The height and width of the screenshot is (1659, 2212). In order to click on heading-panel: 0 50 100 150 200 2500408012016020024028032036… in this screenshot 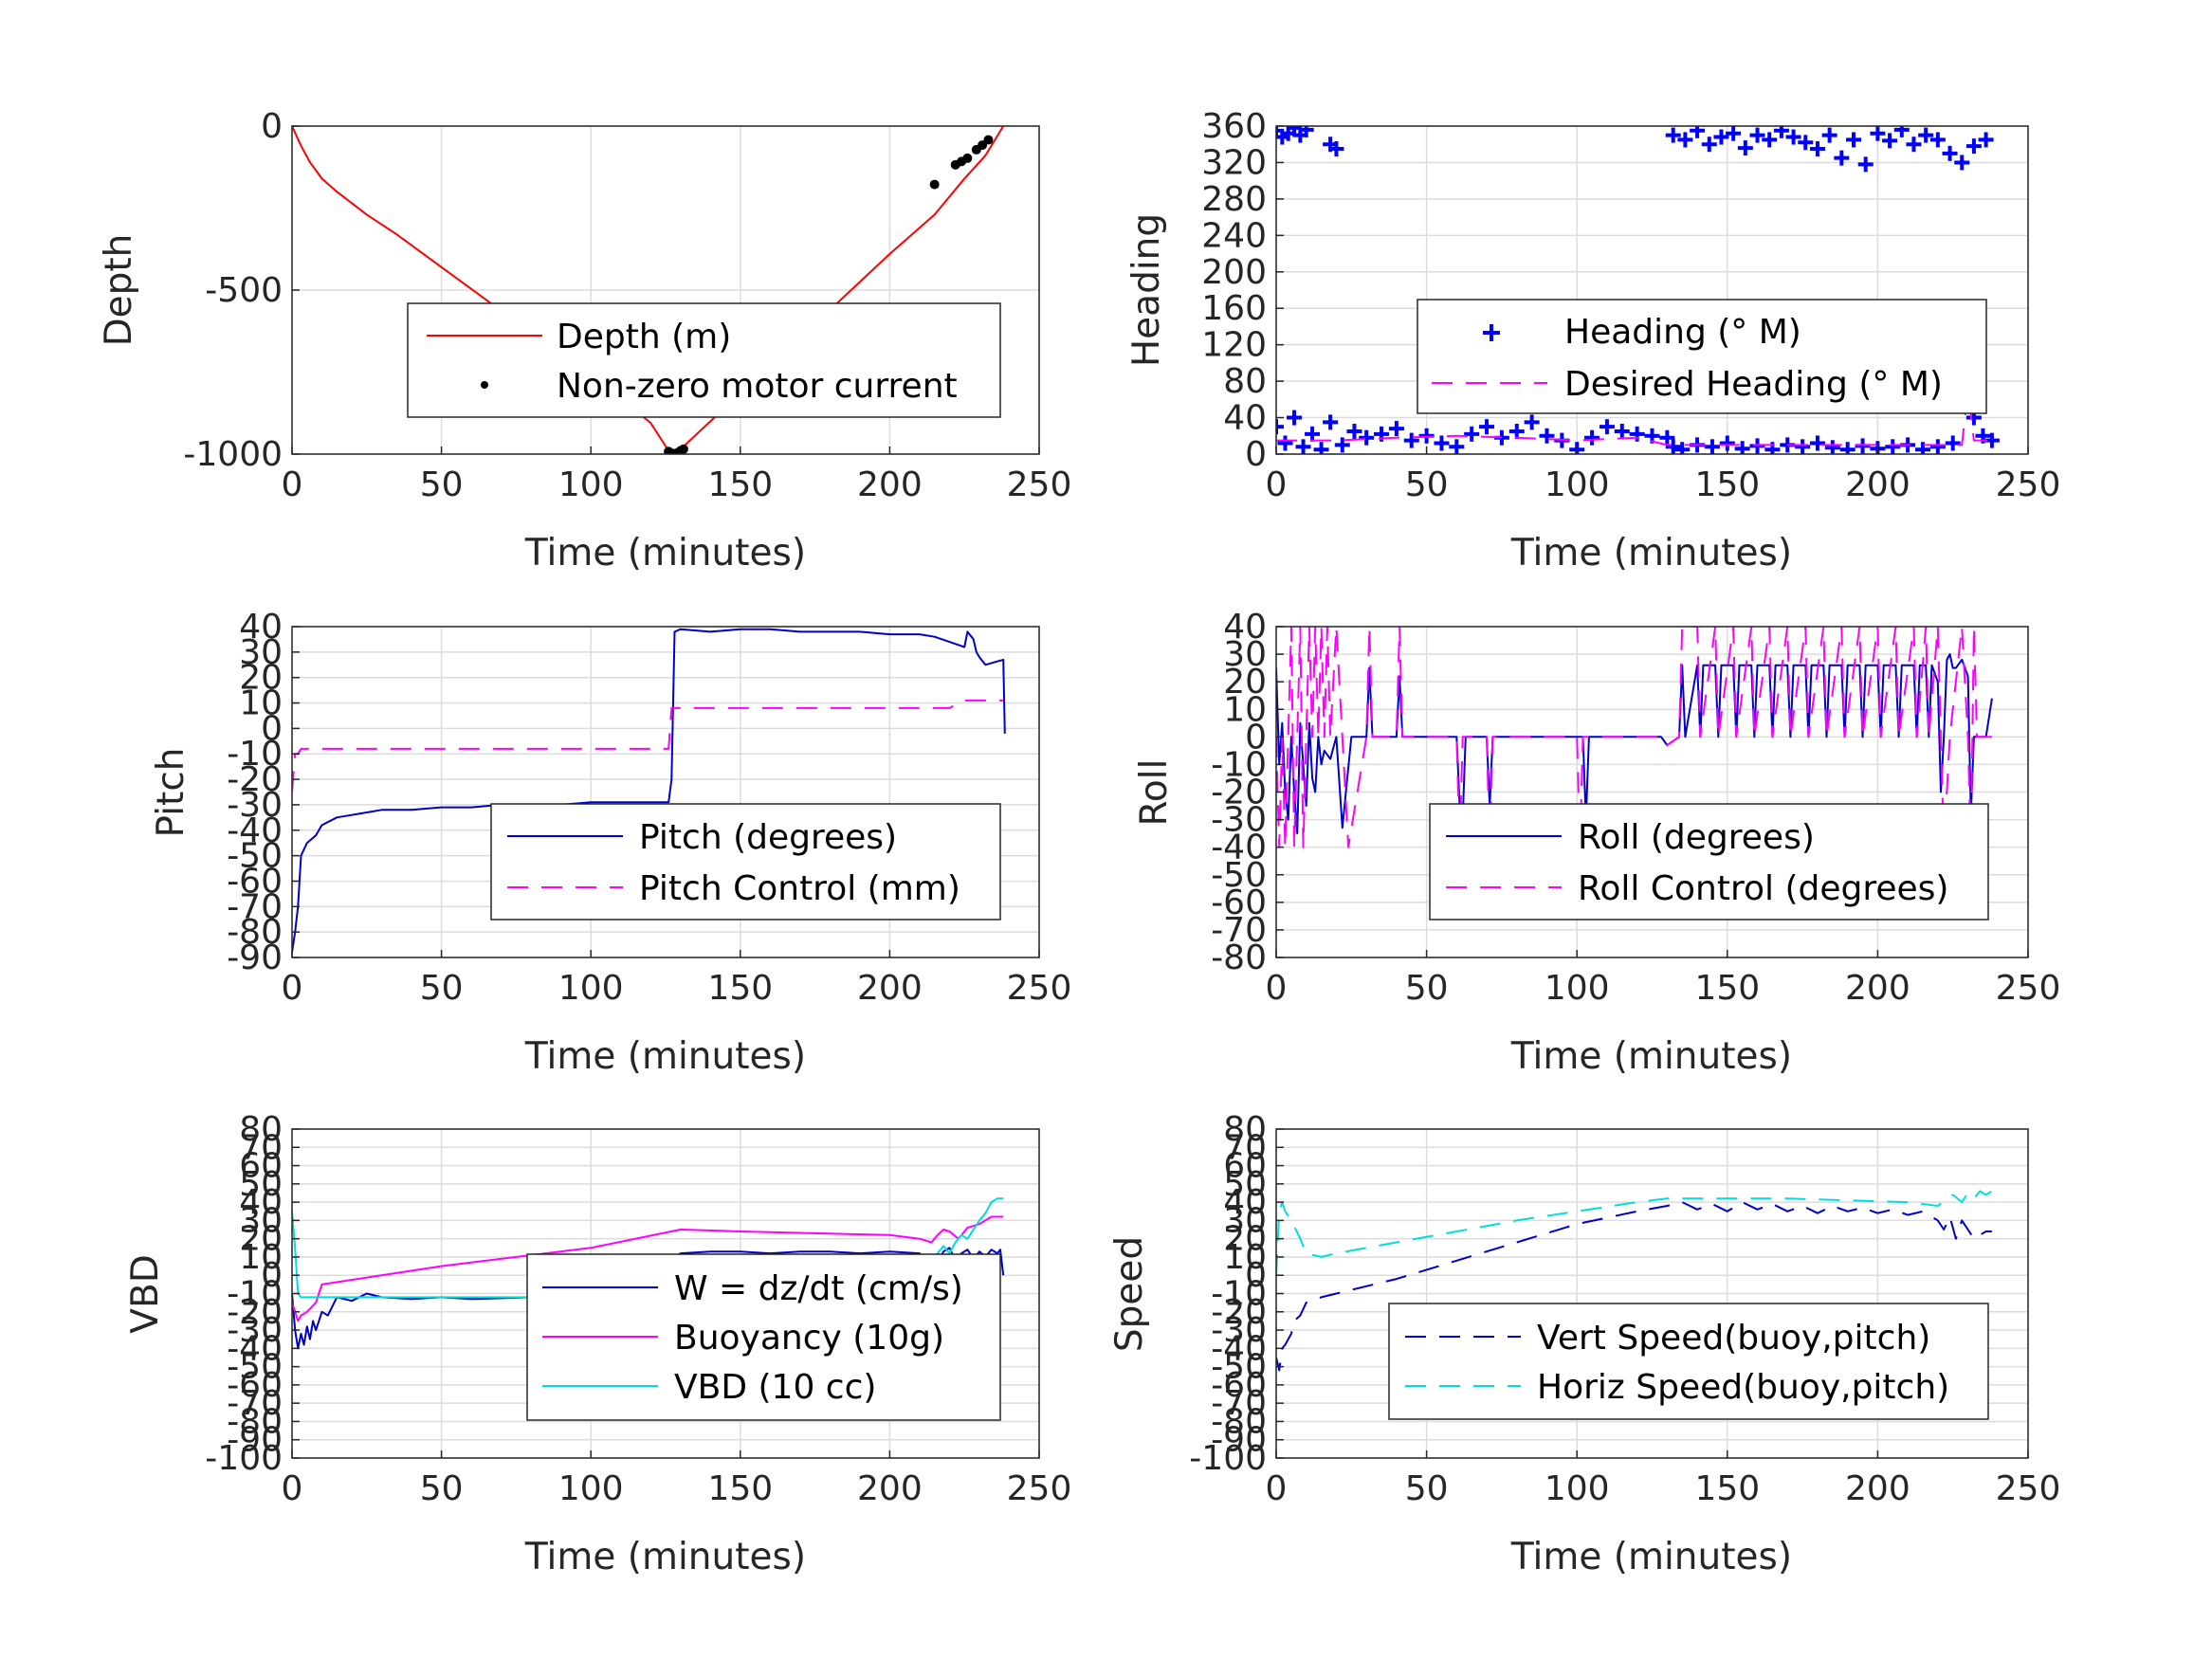, I will do `click(1592, 340)`.